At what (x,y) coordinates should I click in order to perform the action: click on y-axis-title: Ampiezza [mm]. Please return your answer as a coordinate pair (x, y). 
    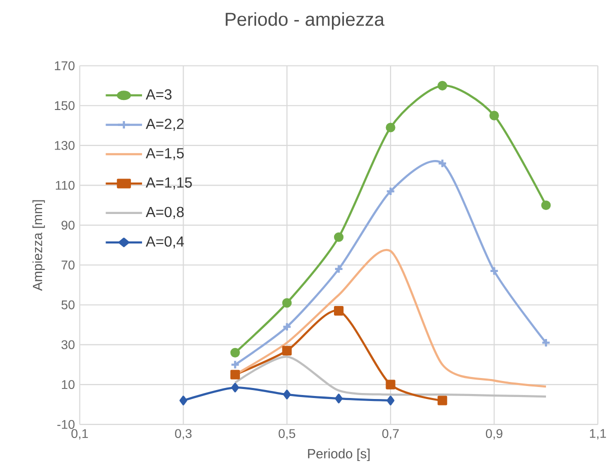
    Looking at the image, I should click on (38, 245).